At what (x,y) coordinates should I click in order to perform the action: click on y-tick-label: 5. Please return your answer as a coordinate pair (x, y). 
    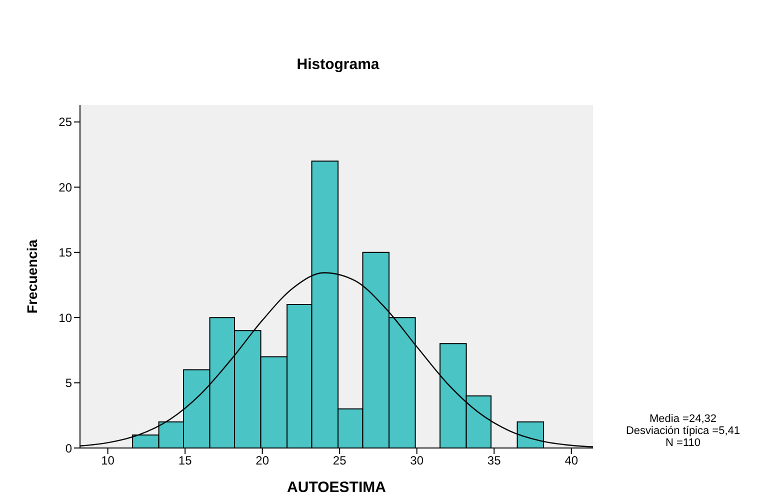
    Looking at the image, I should click on (68, 383).